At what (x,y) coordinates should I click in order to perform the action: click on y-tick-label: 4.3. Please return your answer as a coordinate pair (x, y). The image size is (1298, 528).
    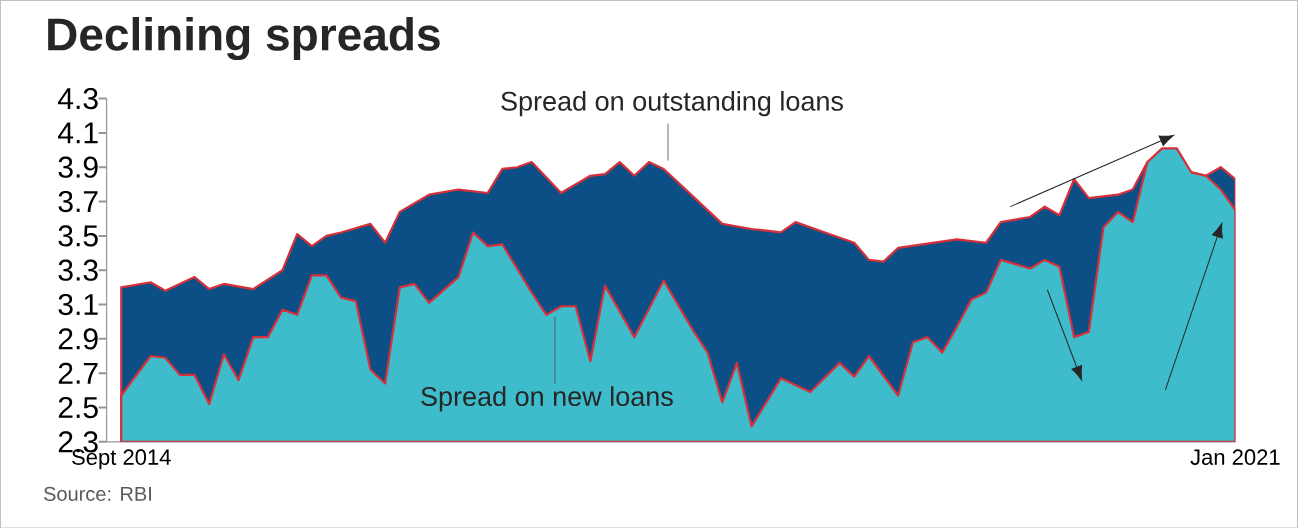
    Looking at the image, I should click on (78, 98).